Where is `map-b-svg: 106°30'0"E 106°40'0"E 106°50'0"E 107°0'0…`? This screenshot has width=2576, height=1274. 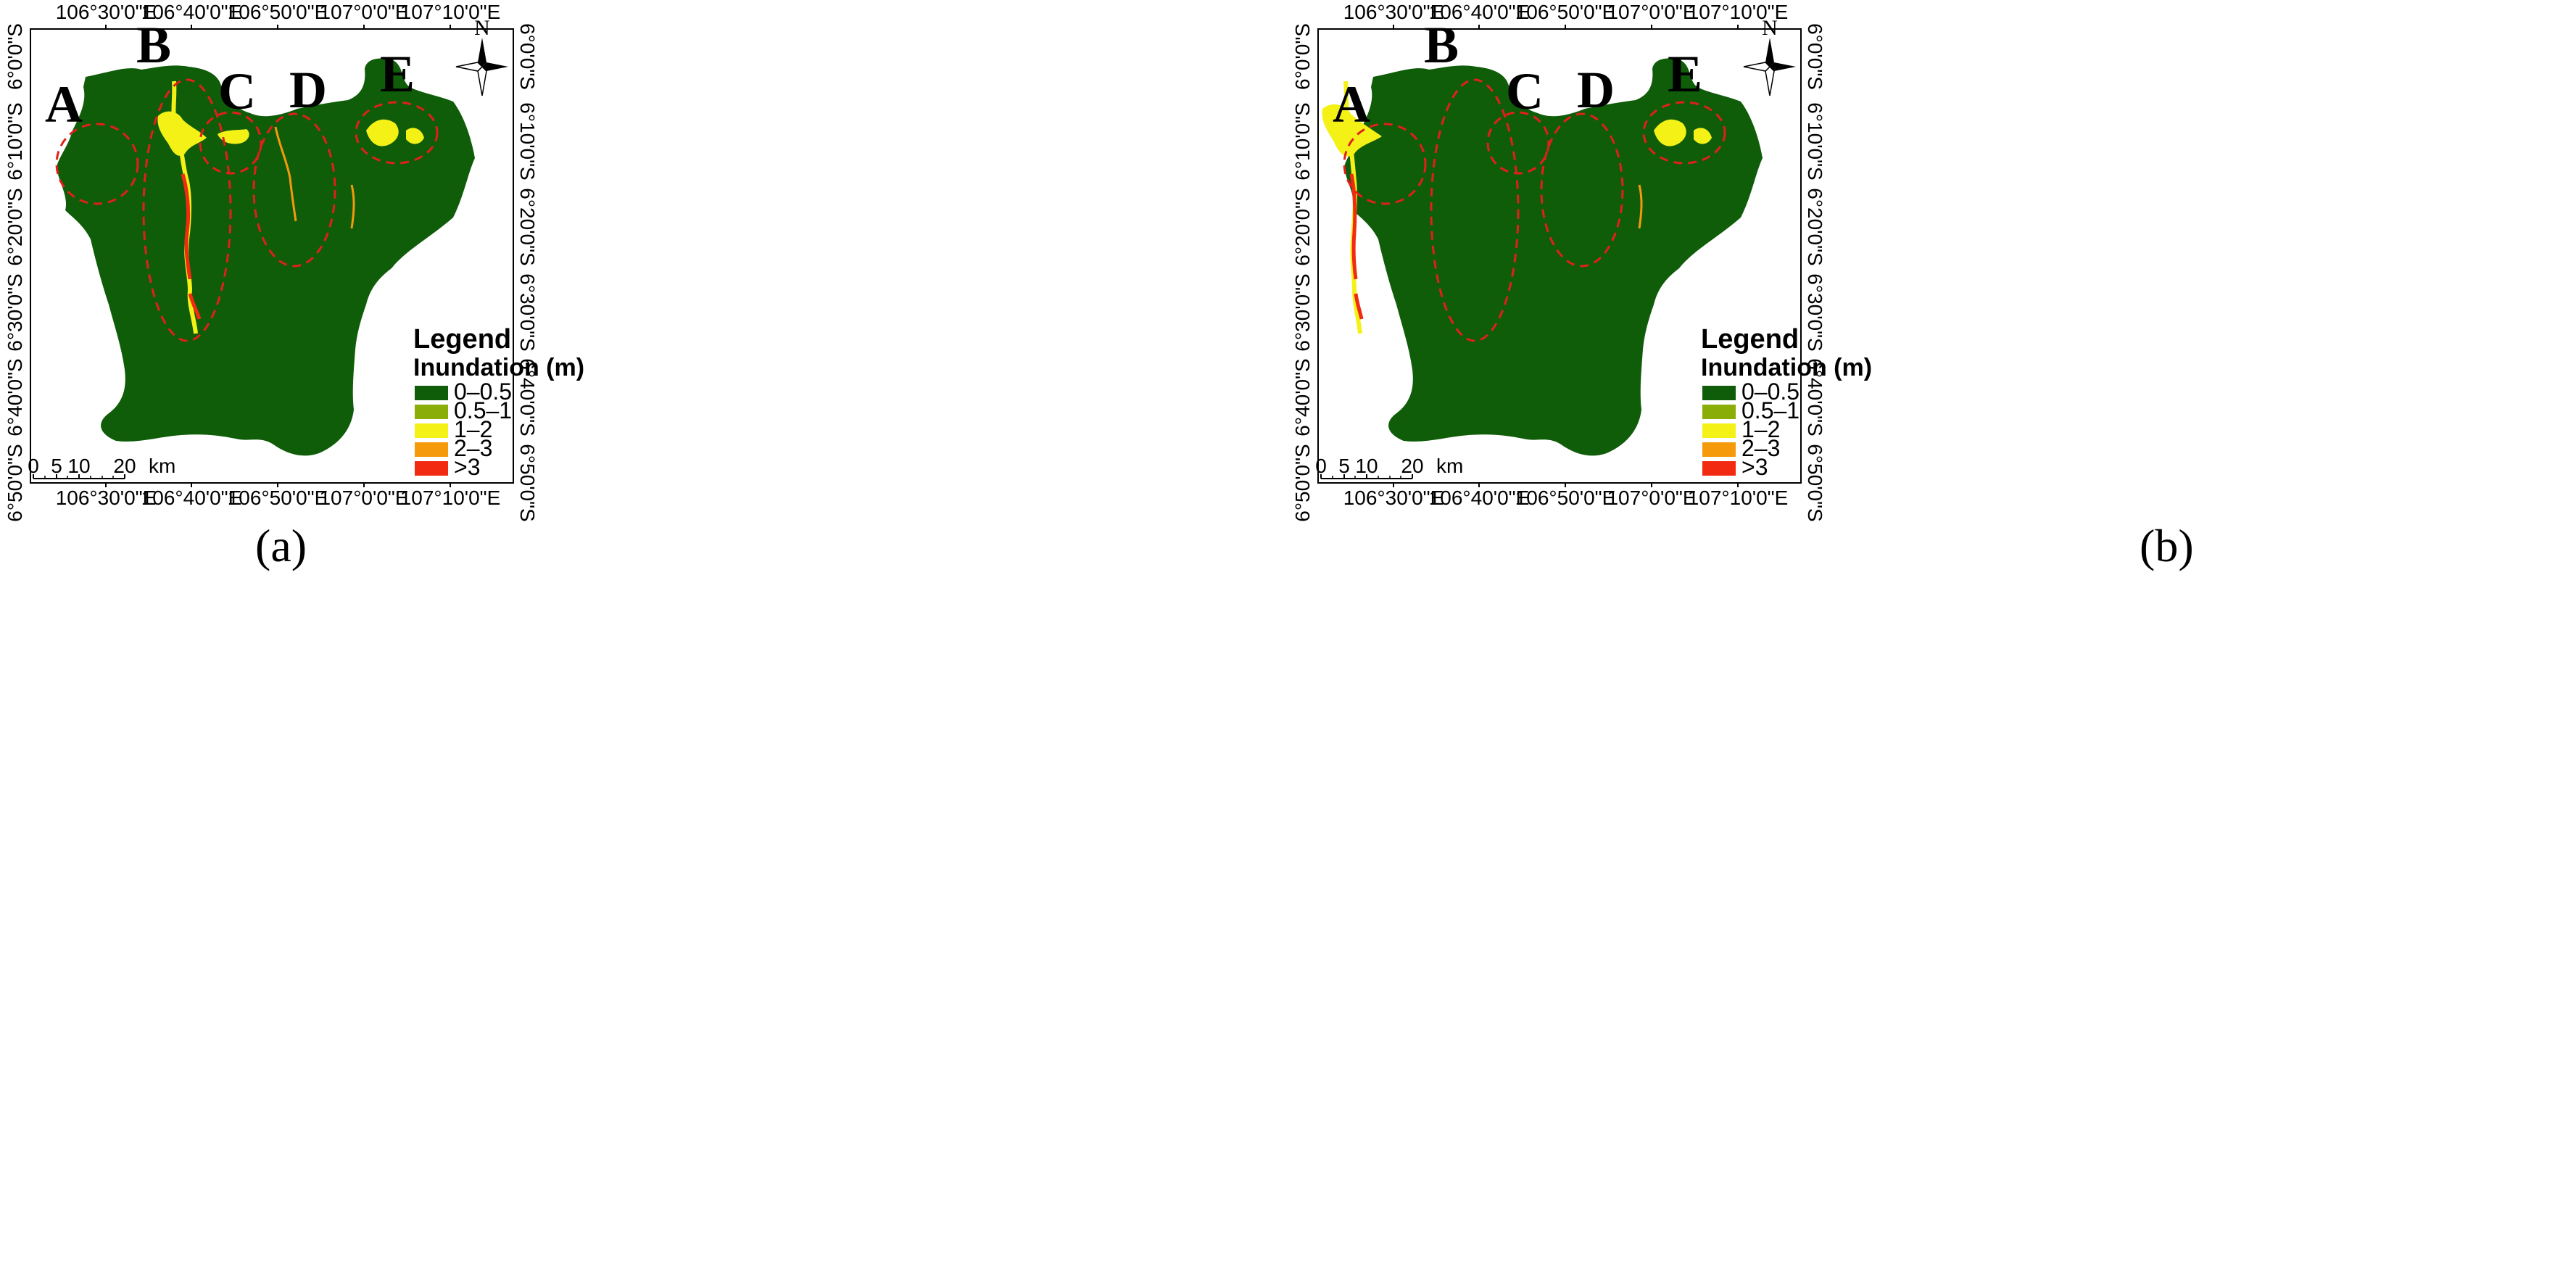 map-b-svg: 106°30'0"E 106°40'0"E 106°50'0"E 107°0'0… is located at coordinates (1582, 261).